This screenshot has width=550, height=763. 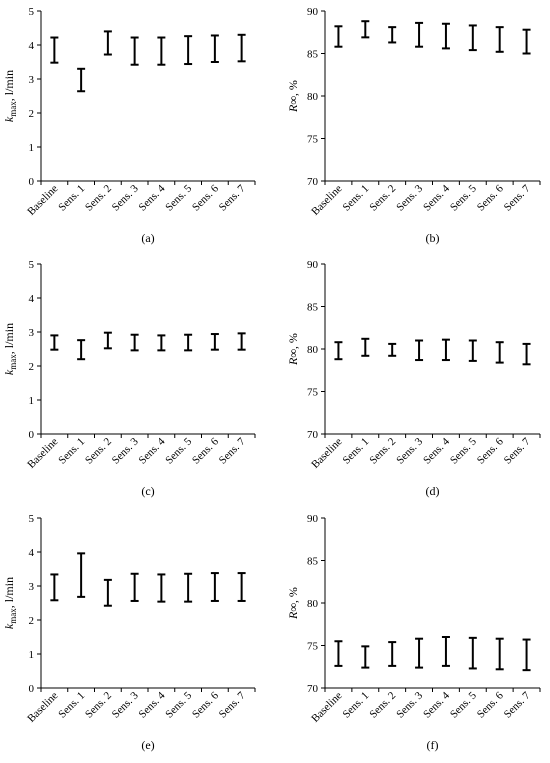 I want to click on y-tick-label: 90, so click(x=313, y=265).